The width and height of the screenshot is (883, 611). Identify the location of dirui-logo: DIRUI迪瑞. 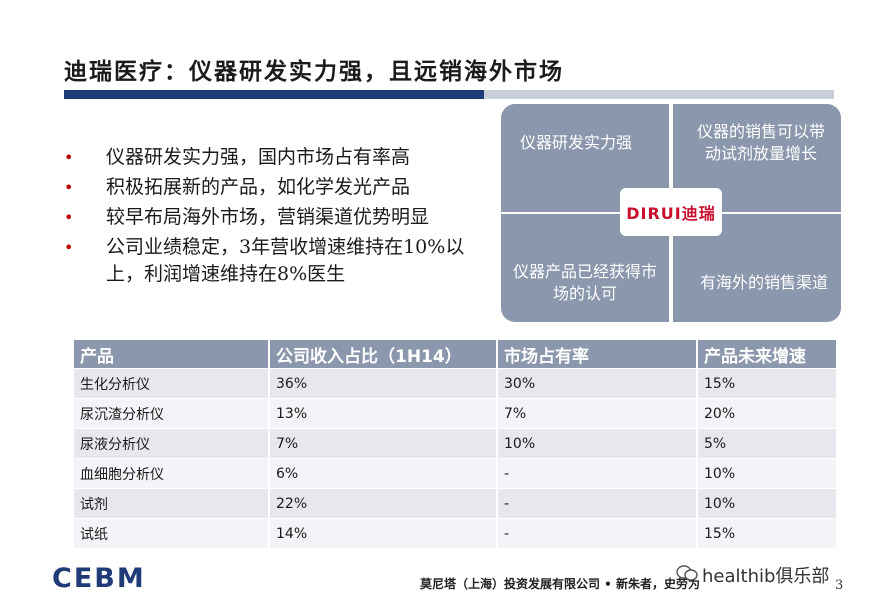
(671, 212).